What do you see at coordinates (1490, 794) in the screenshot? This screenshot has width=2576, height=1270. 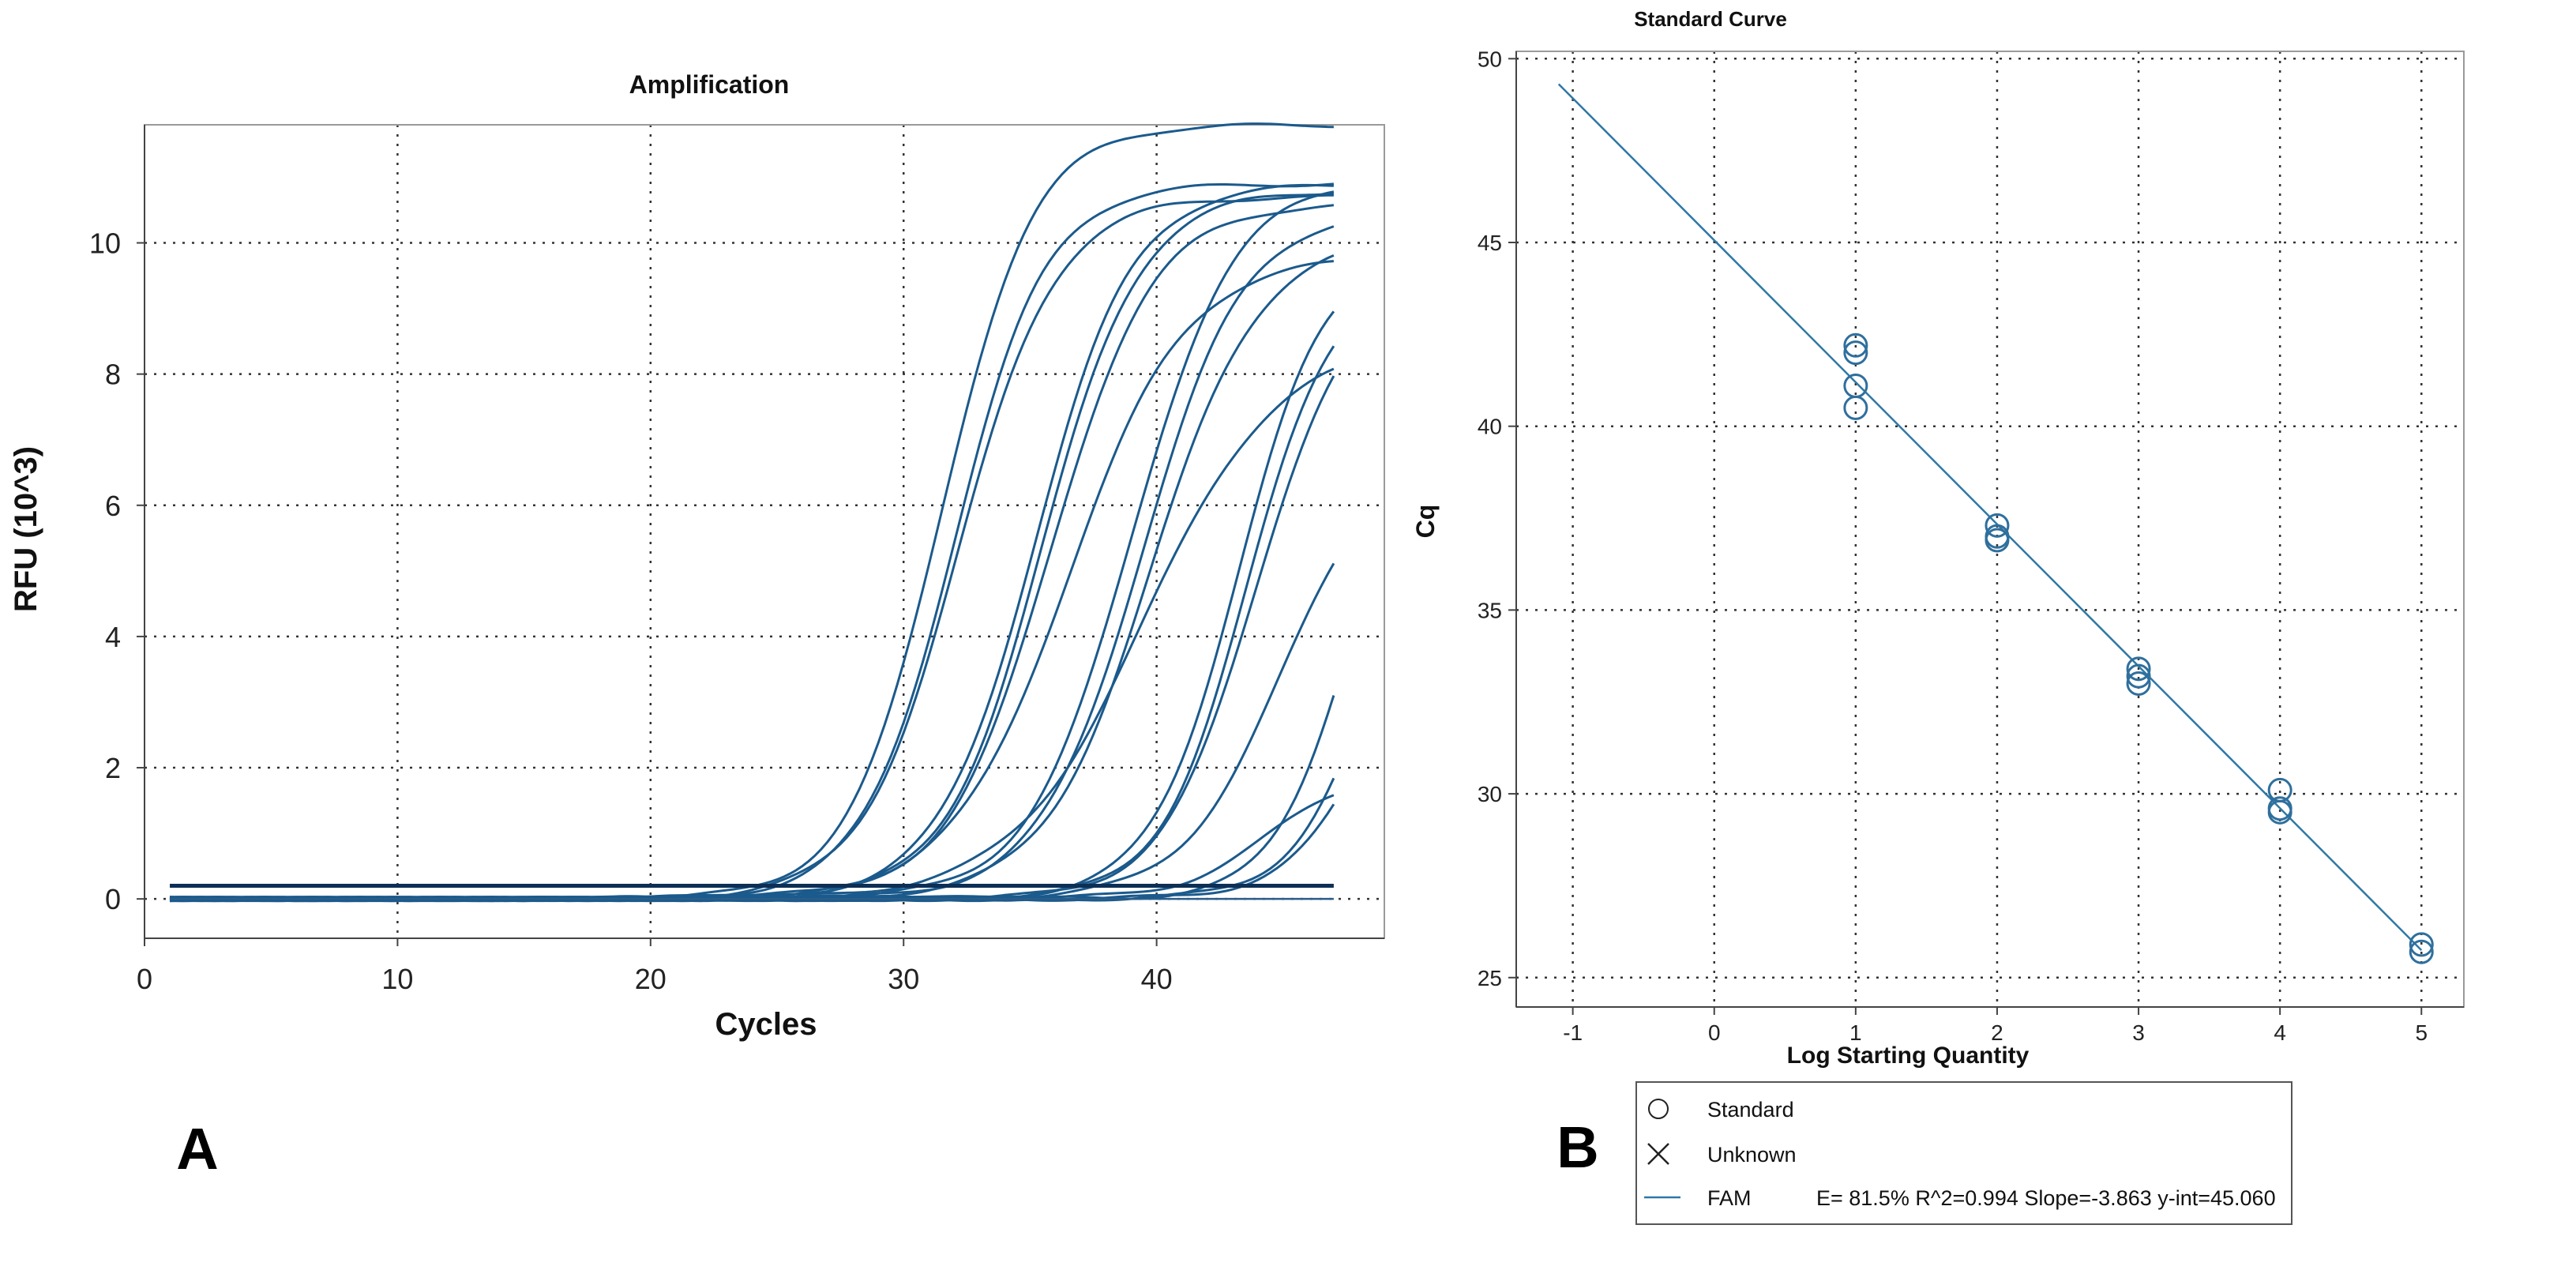 I see `standard-curve-y-tick-label: 30` at bounding box center [1490, 794].